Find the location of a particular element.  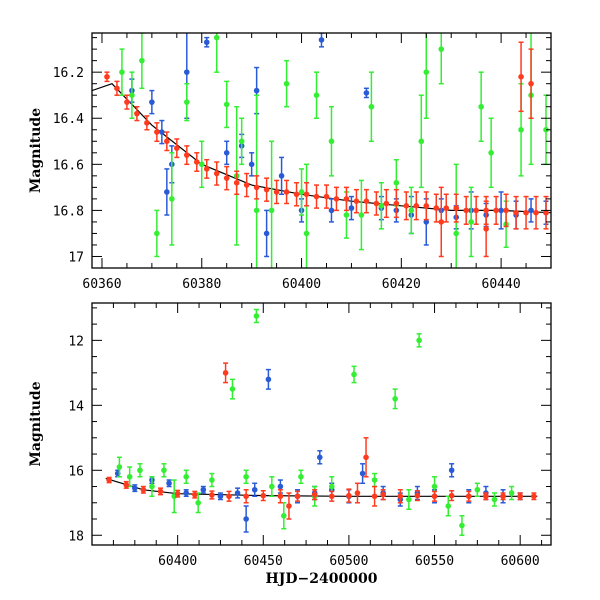

x-tick-label: 60380 is located at coordinates (201, 284).